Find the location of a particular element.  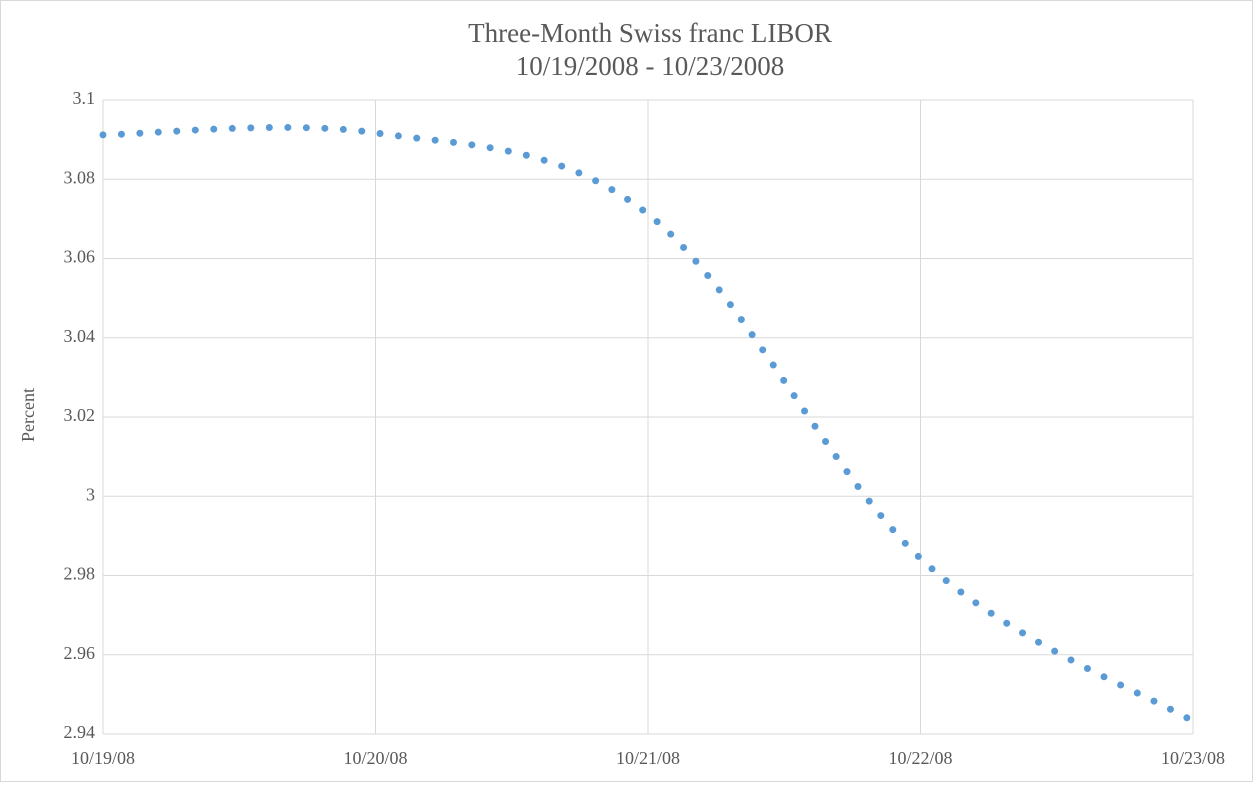

y-tick-label: 2.96 is located at coordinates (80, 653).